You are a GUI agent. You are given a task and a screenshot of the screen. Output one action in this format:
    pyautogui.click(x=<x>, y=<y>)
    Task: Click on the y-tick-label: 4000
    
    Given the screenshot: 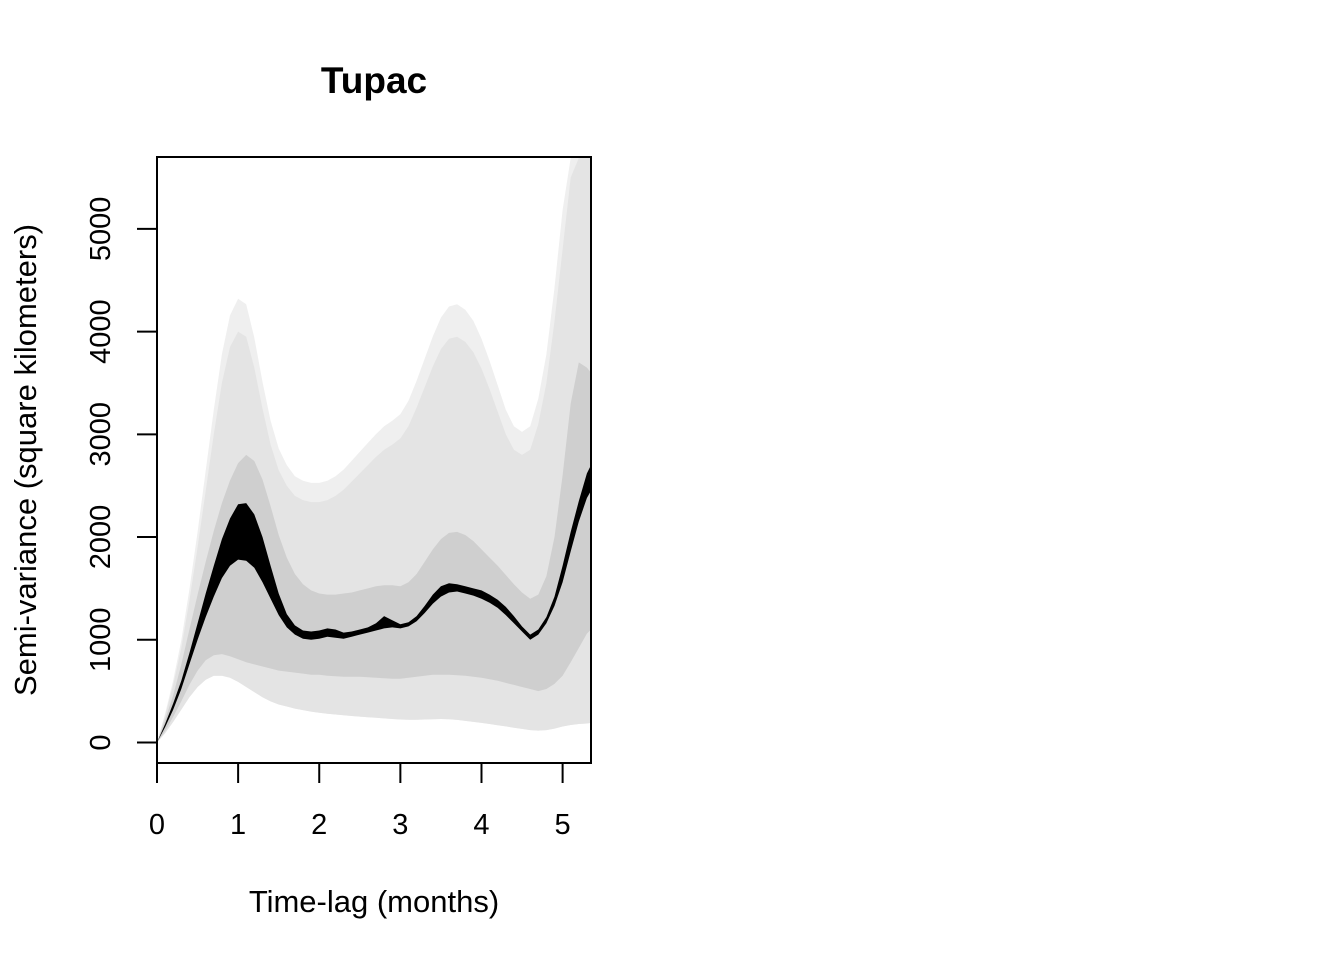 What is the action you would take?
    pyautogui.click(x=101, y=331)
    